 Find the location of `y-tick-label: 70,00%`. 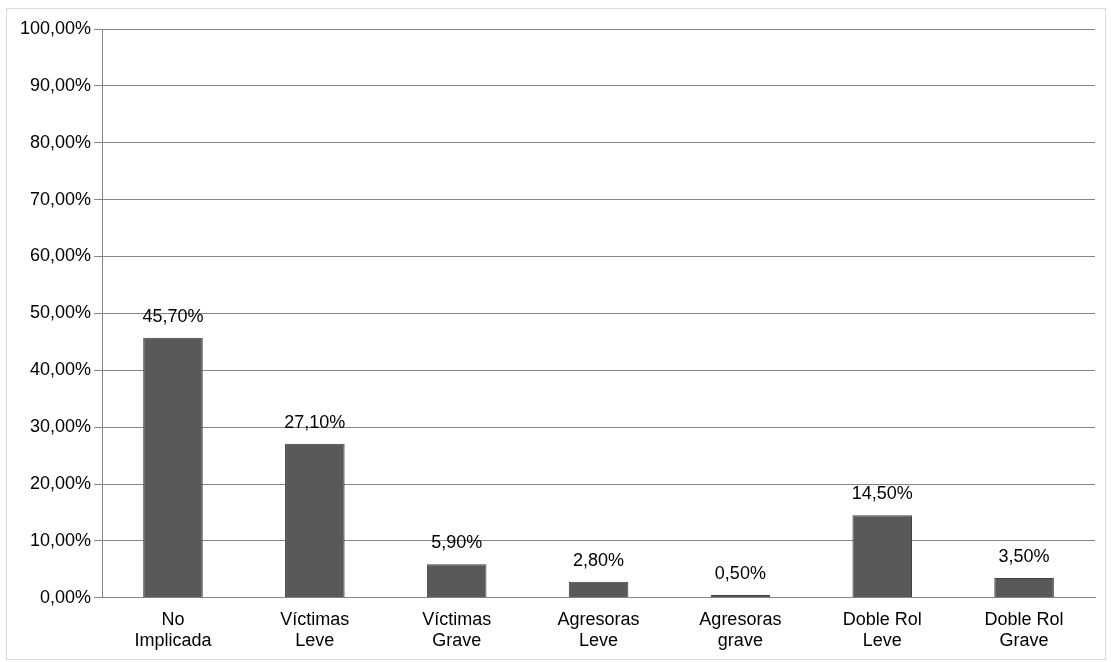

y-tick-label: 70,00% is located at coordinates (61, 198).